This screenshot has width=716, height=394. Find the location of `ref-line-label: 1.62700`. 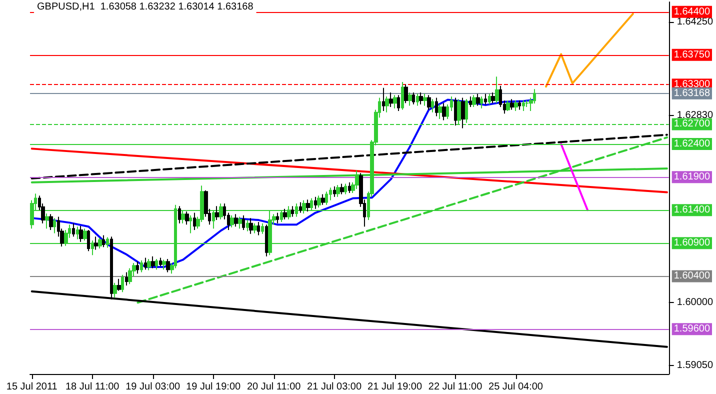

ref-line-label: 1.62700 is located at coordinates (692, 124).